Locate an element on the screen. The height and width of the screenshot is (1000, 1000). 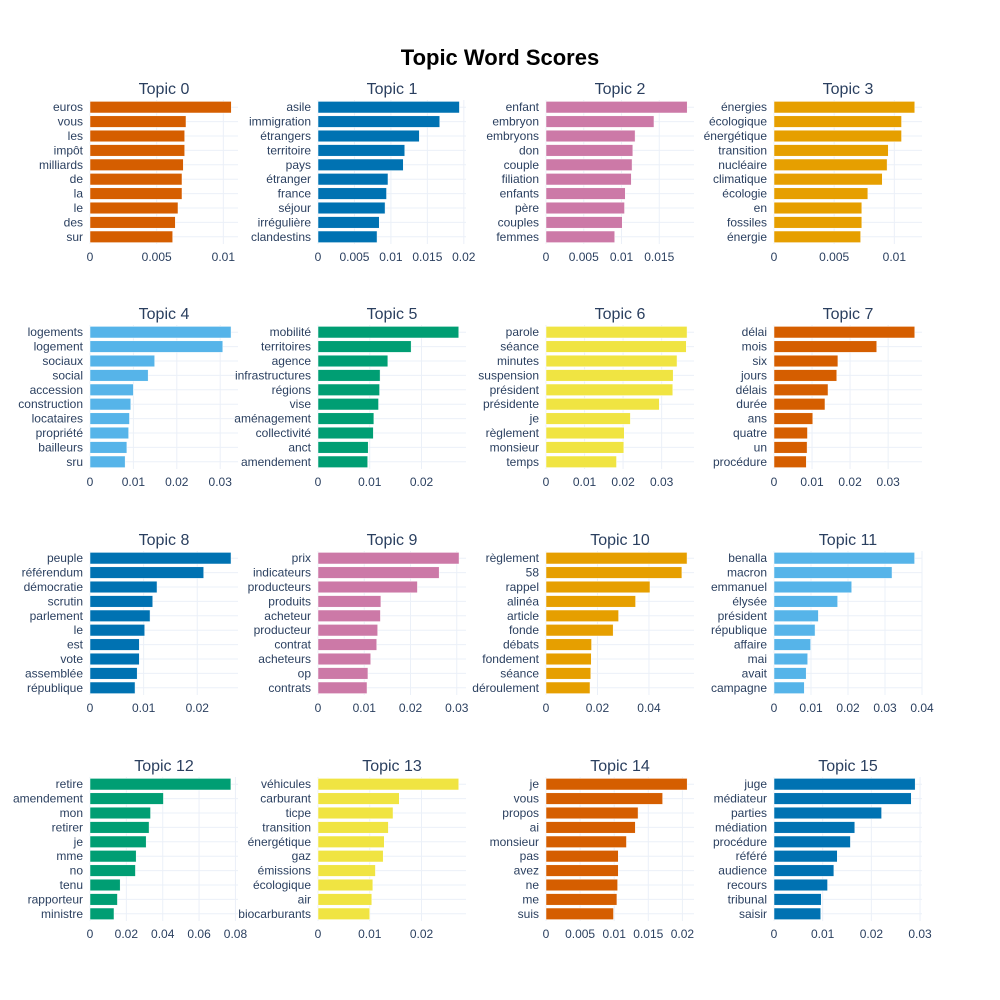
category-label: un is located at coordinates (760, 447).